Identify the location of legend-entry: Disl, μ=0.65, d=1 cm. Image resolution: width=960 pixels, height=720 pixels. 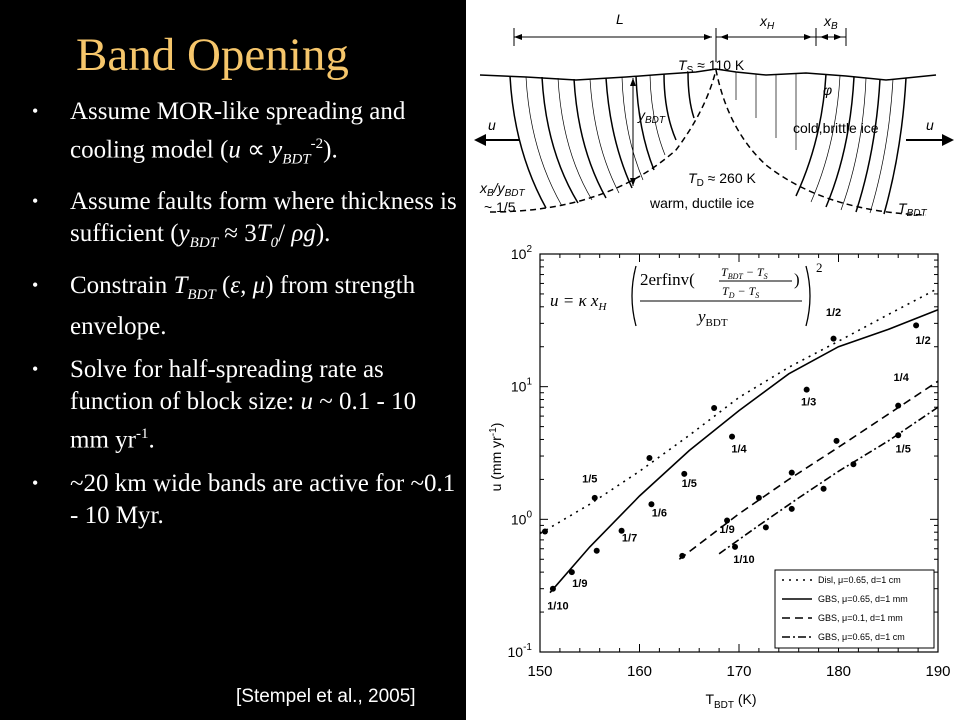
(859, 580).